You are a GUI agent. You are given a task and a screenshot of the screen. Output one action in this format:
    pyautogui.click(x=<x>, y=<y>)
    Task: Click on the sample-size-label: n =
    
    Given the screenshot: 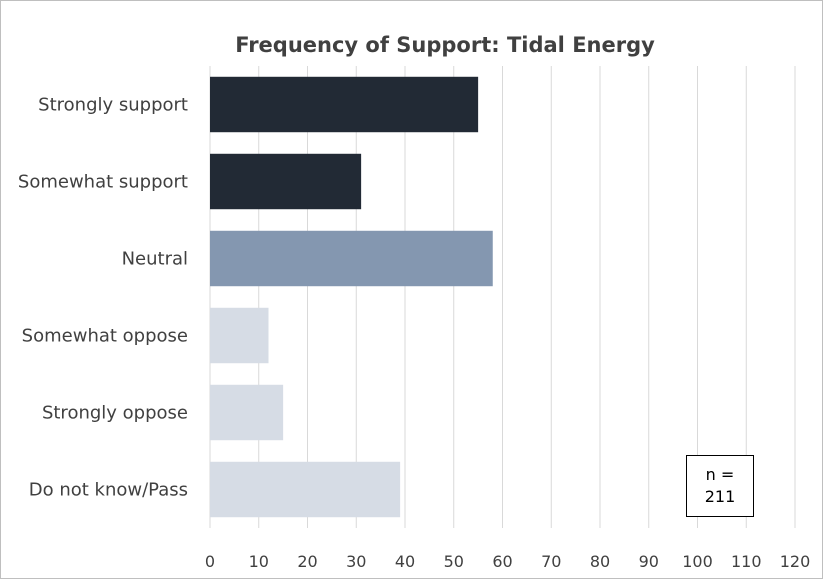 What is the action you would take?
    pyautogui.click(x=720, y=474)
    